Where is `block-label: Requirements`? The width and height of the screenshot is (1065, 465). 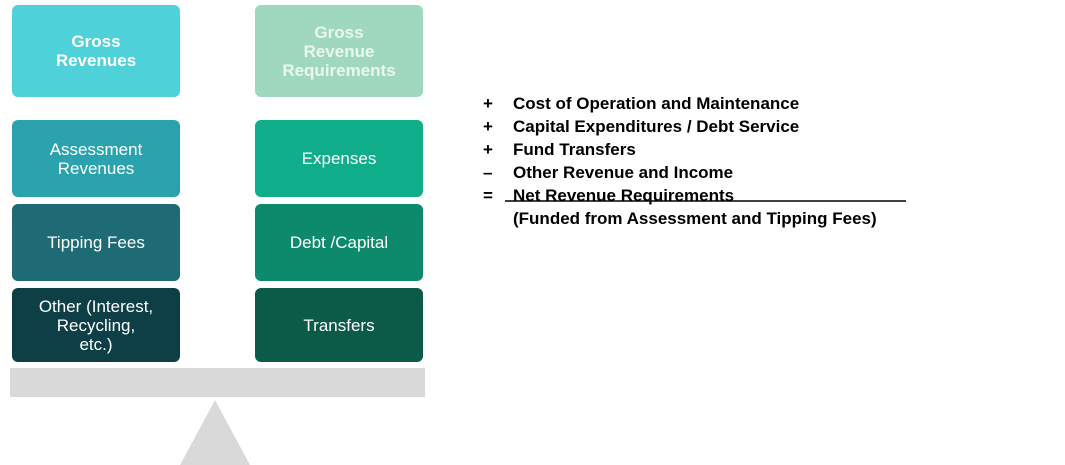
block-label: Requirements is located at coordinates (339, 70).